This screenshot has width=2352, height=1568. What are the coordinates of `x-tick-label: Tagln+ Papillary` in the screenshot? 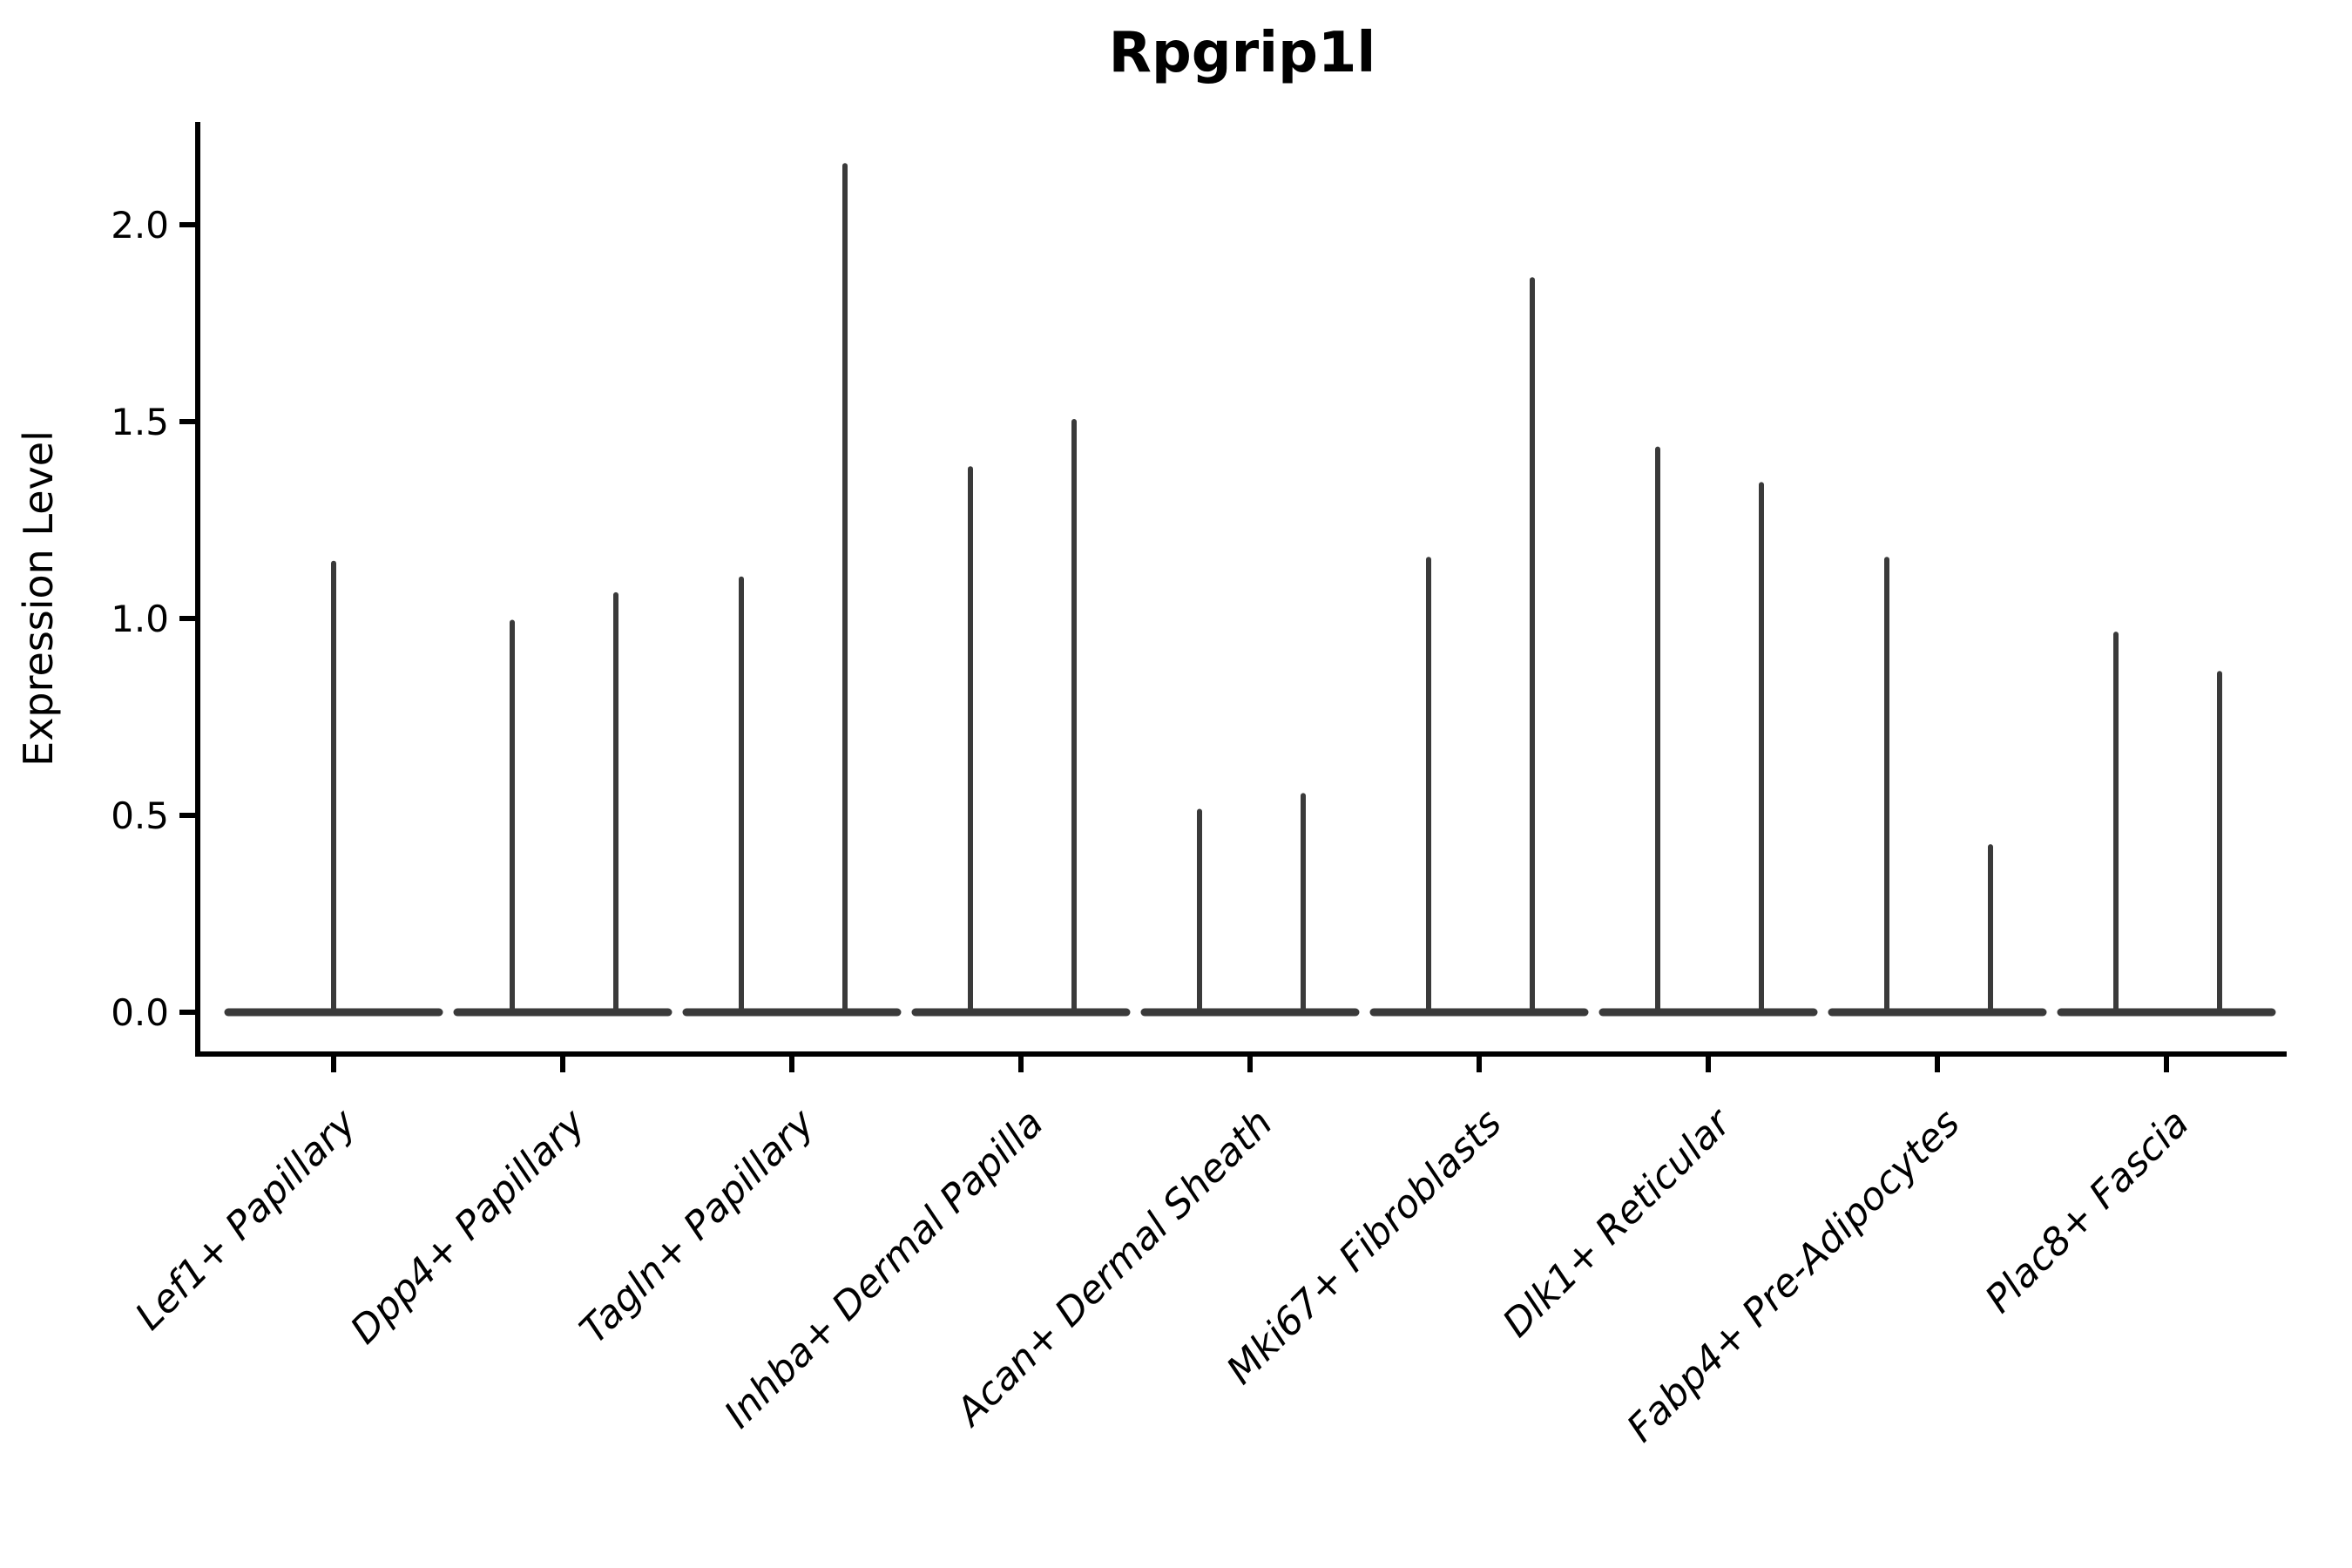 It's located at (697, 1226).